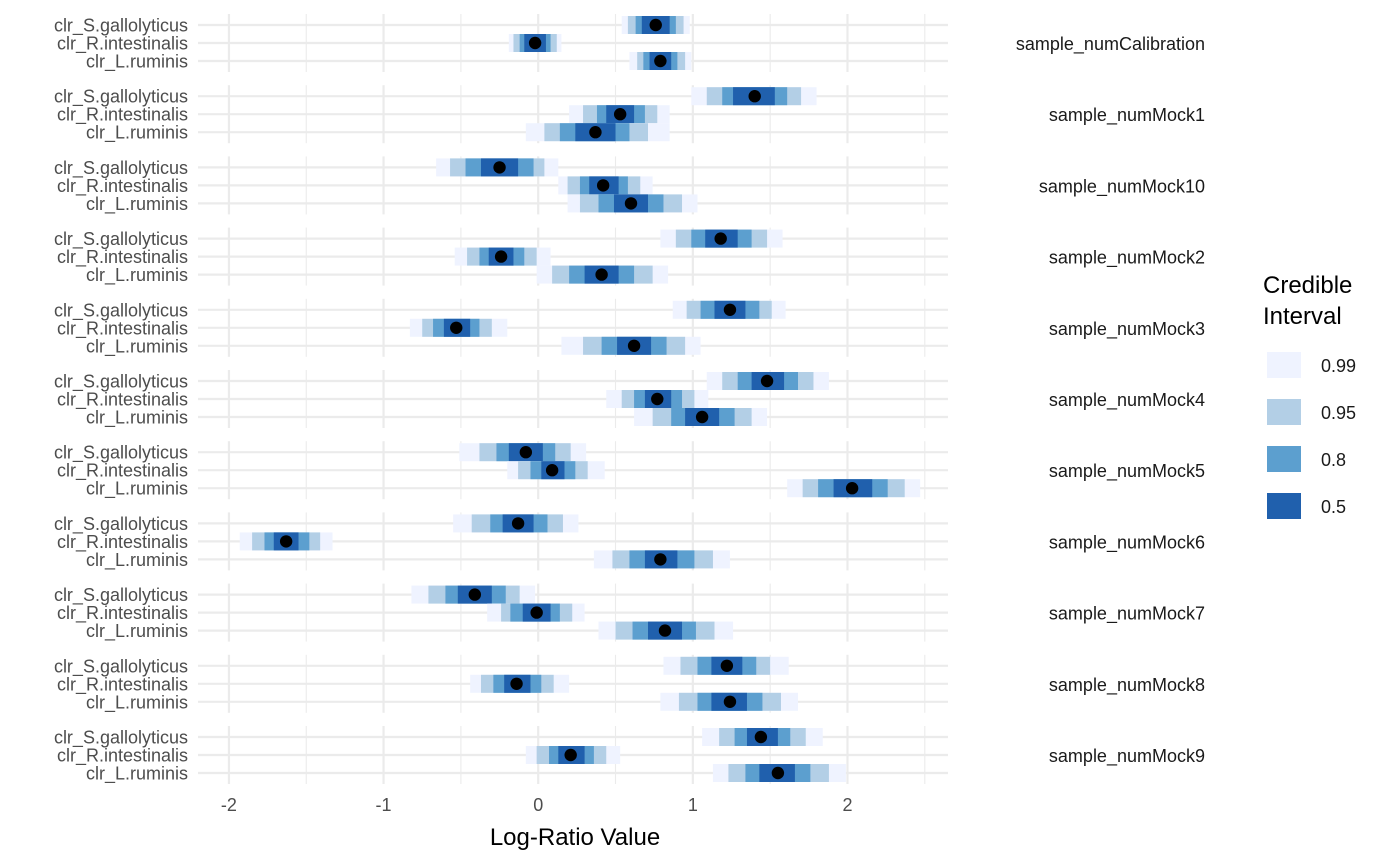 The width and height of the screenshot is (1400, 865). What do you see at coordinates (1122, 186) in the screenshot?
I see `facet-strip-label: sample_numMock10` at bounding box center [1122, 186].